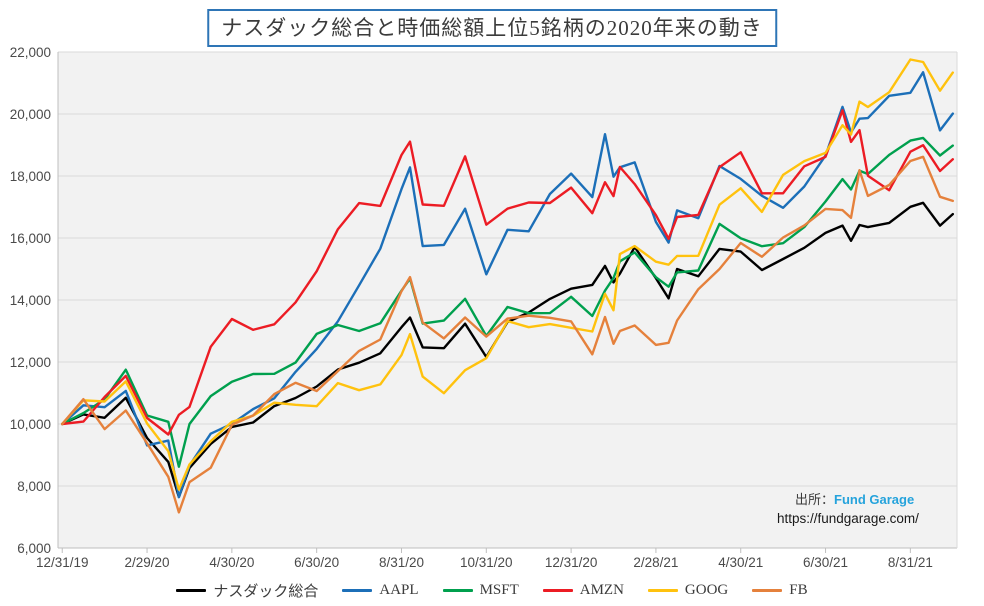 This screenshot has width=984, height=606. What do you see at coordinates (30, 300) in the screenshot?
I see `y-axis-tick-label: 14,000` at bounding box center [30, 300].